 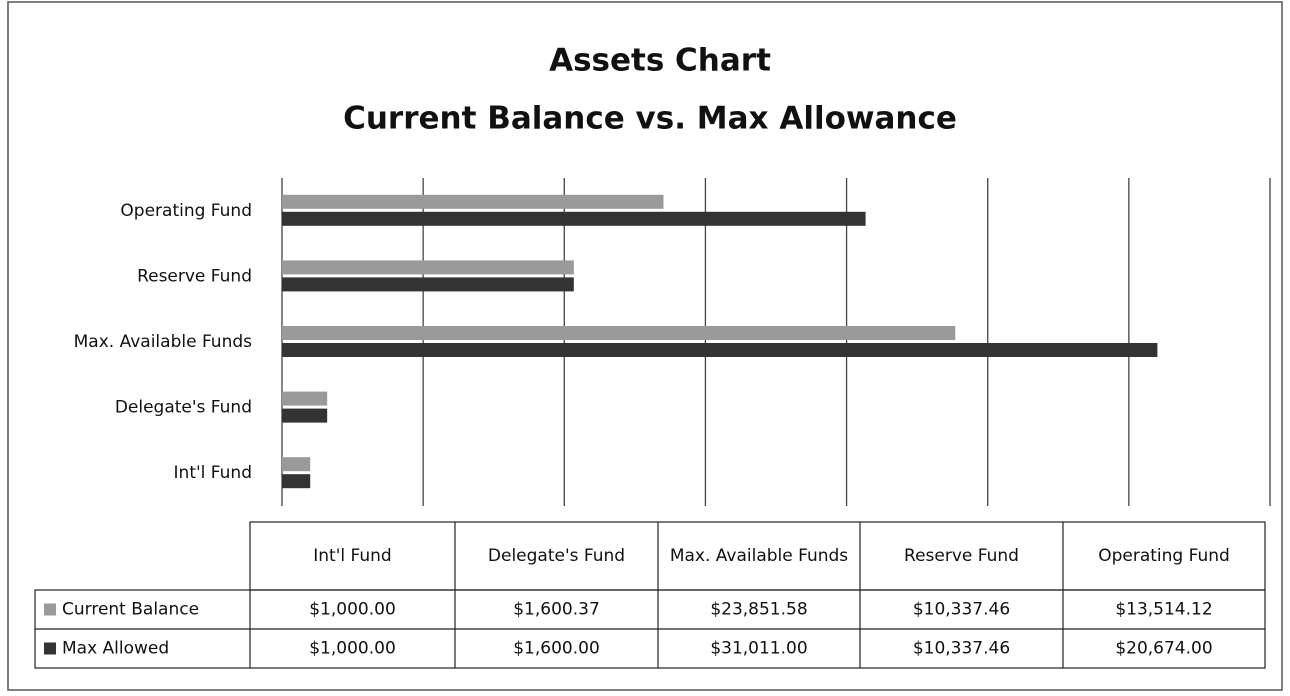 What do you see at coordinates (759, 556) in the screenshot?
I see `table-header: Max. Available Funds` at bounding box center [759, 556].